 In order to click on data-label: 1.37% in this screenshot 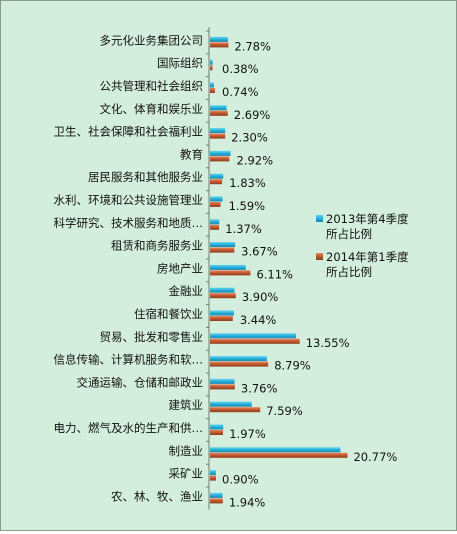, I will do `click(243, 229)`.